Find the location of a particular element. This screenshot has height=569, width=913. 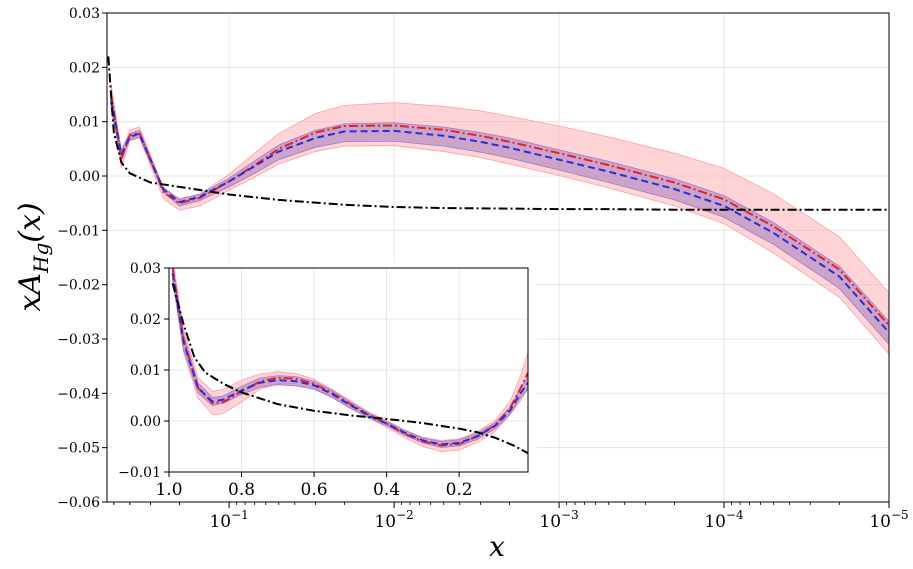

inset-x-tick-label: 0.6 is located at coordinates (314, 490).